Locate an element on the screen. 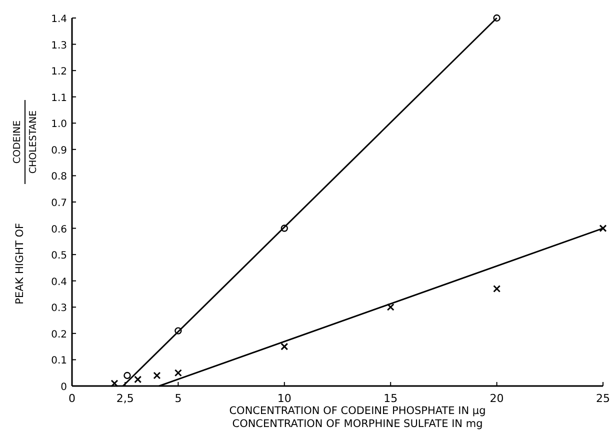 This screenshot has width=612, height=440. y-tick-label: 0 is located at coordinates (63, 387).